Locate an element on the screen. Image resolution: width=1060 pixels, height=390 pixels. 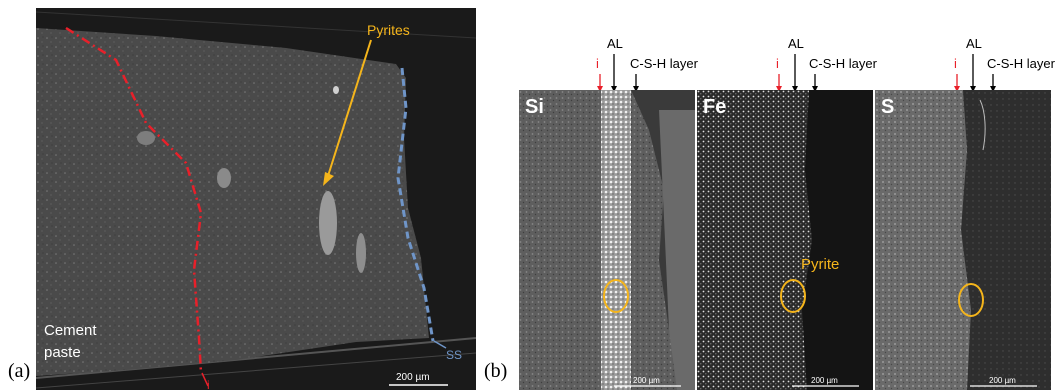
scale-label-s: 200 µm is located at coordinates (1002, 380).